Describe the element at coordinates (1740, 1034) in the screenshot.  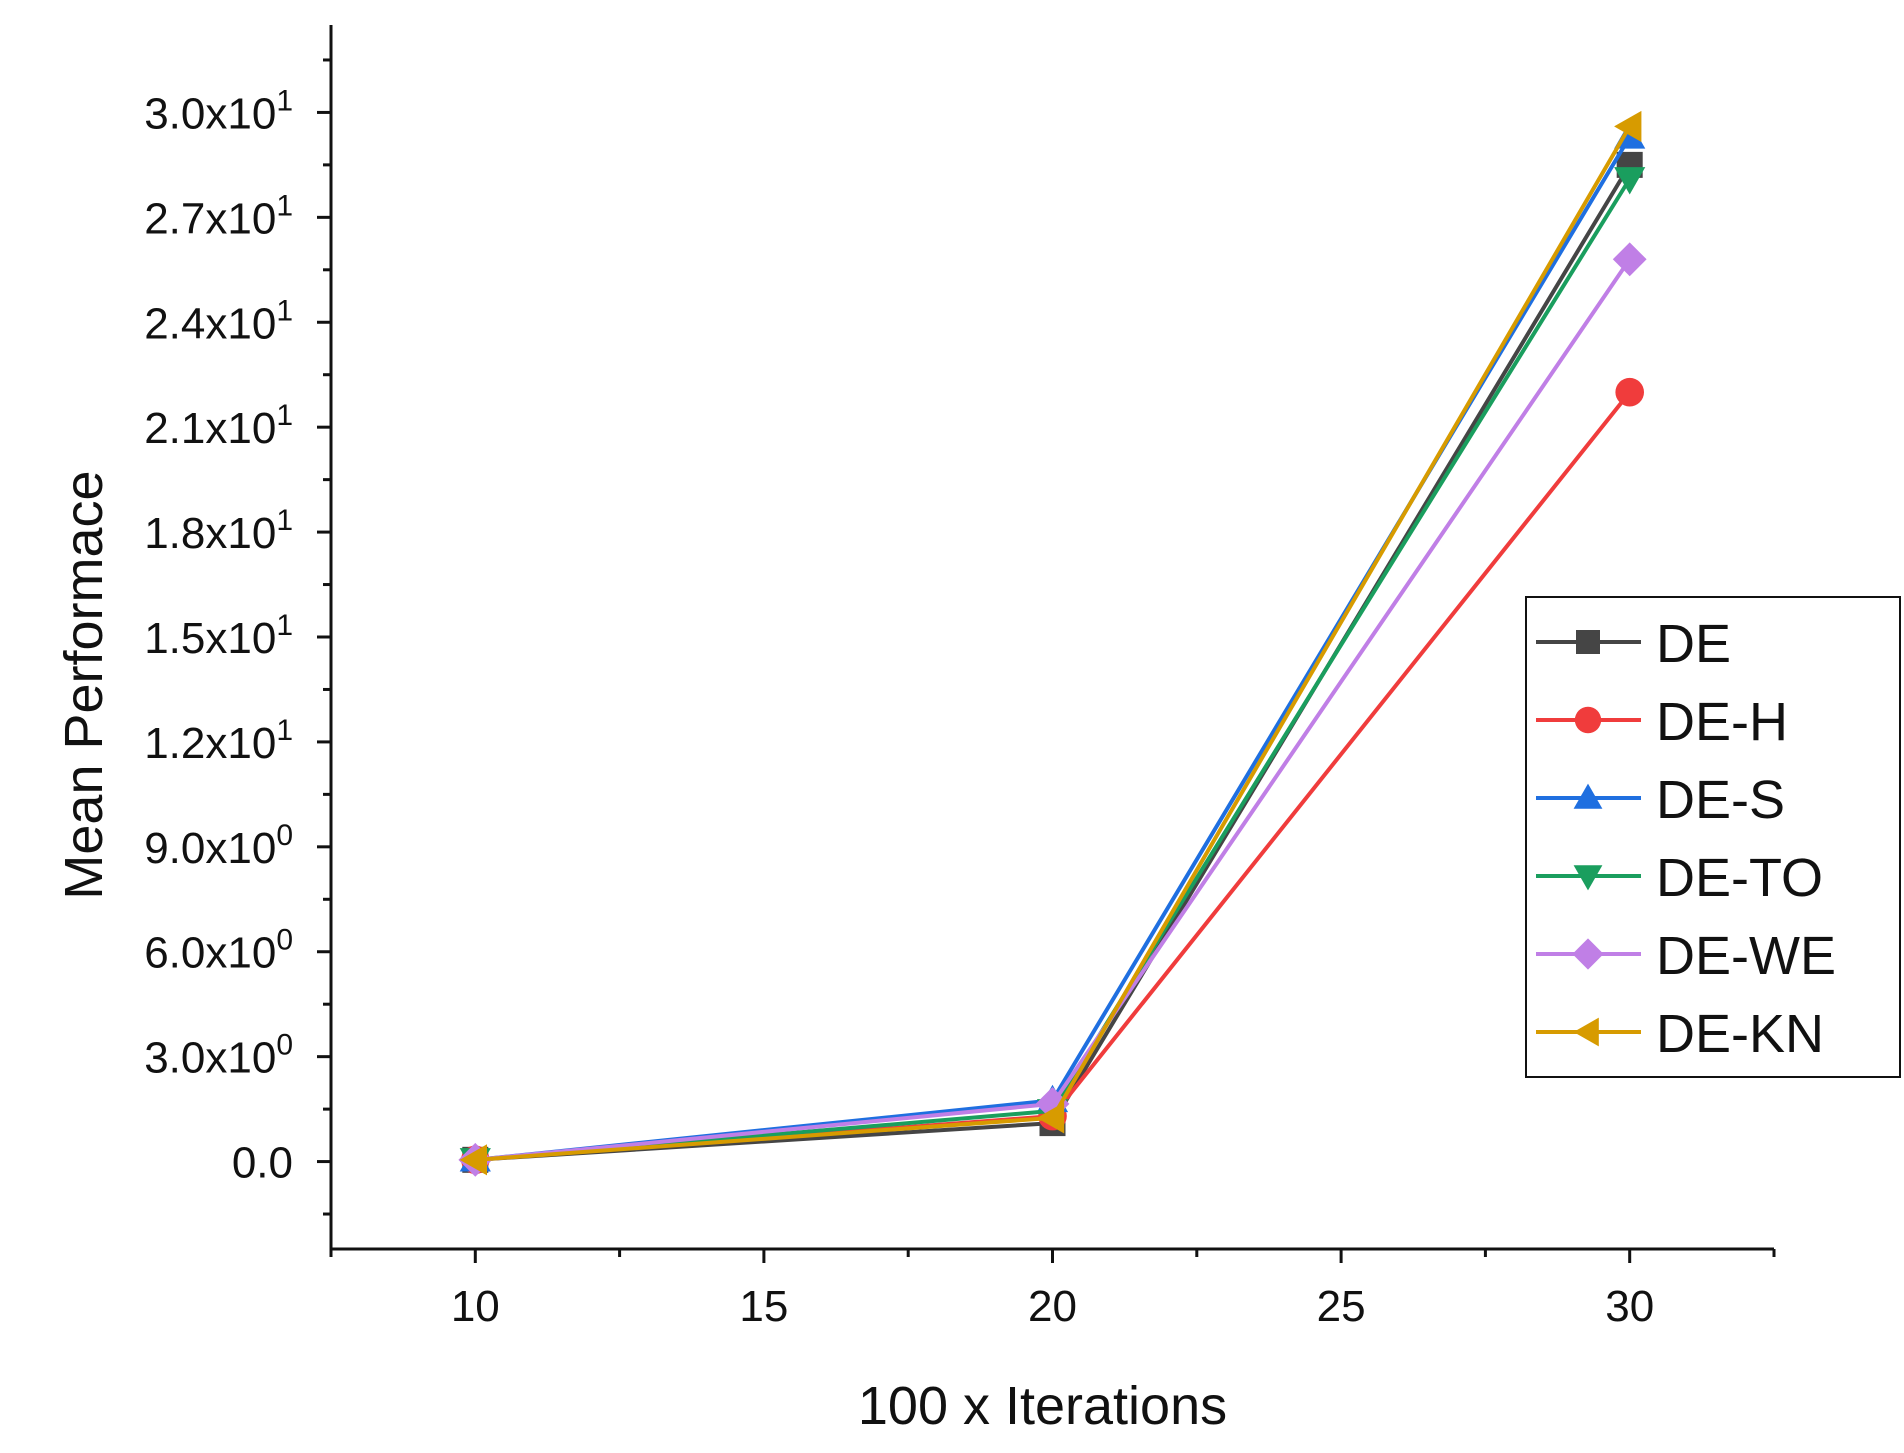
I see `legend-label: DE-KN` at that location.